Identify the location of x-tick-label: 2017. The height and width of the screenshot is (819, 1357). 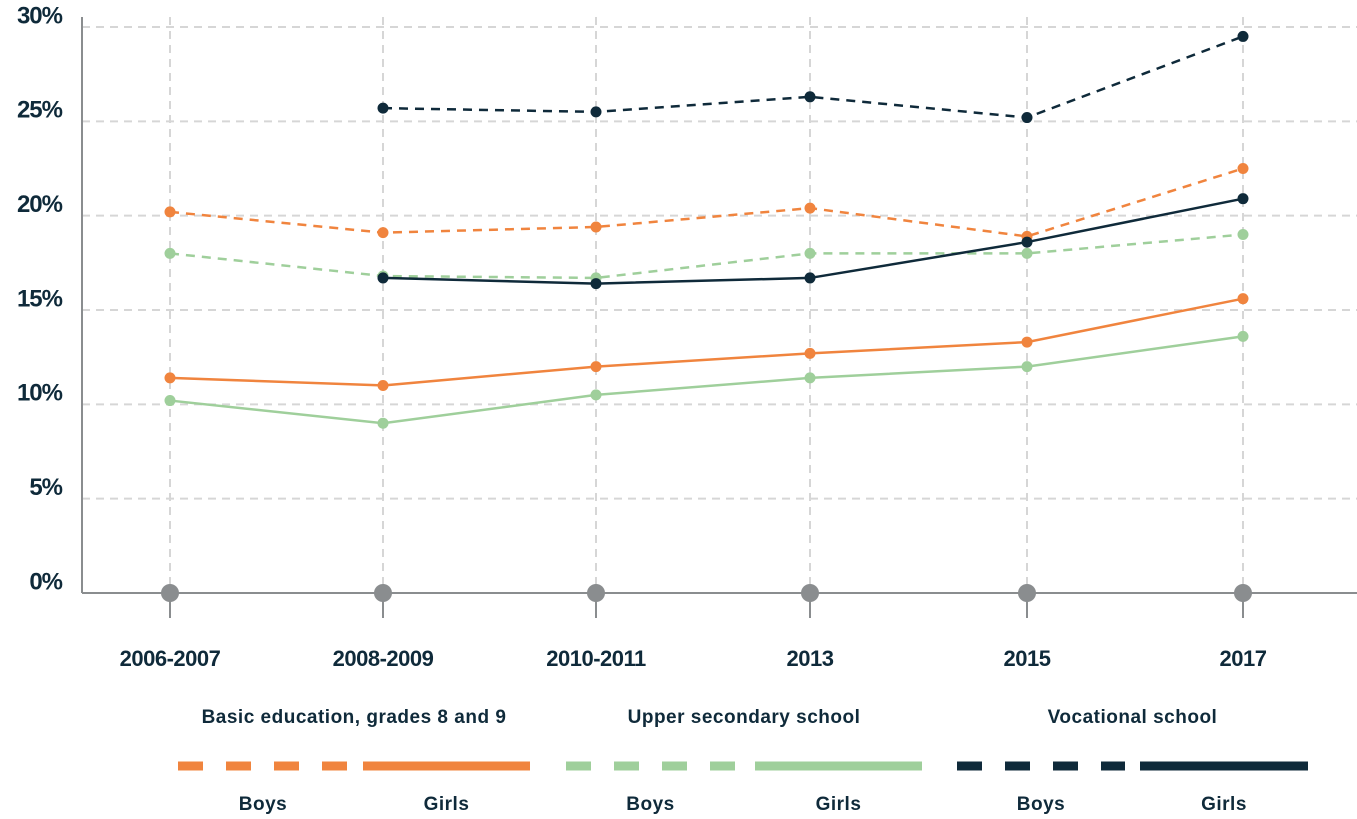
(1243, 658).